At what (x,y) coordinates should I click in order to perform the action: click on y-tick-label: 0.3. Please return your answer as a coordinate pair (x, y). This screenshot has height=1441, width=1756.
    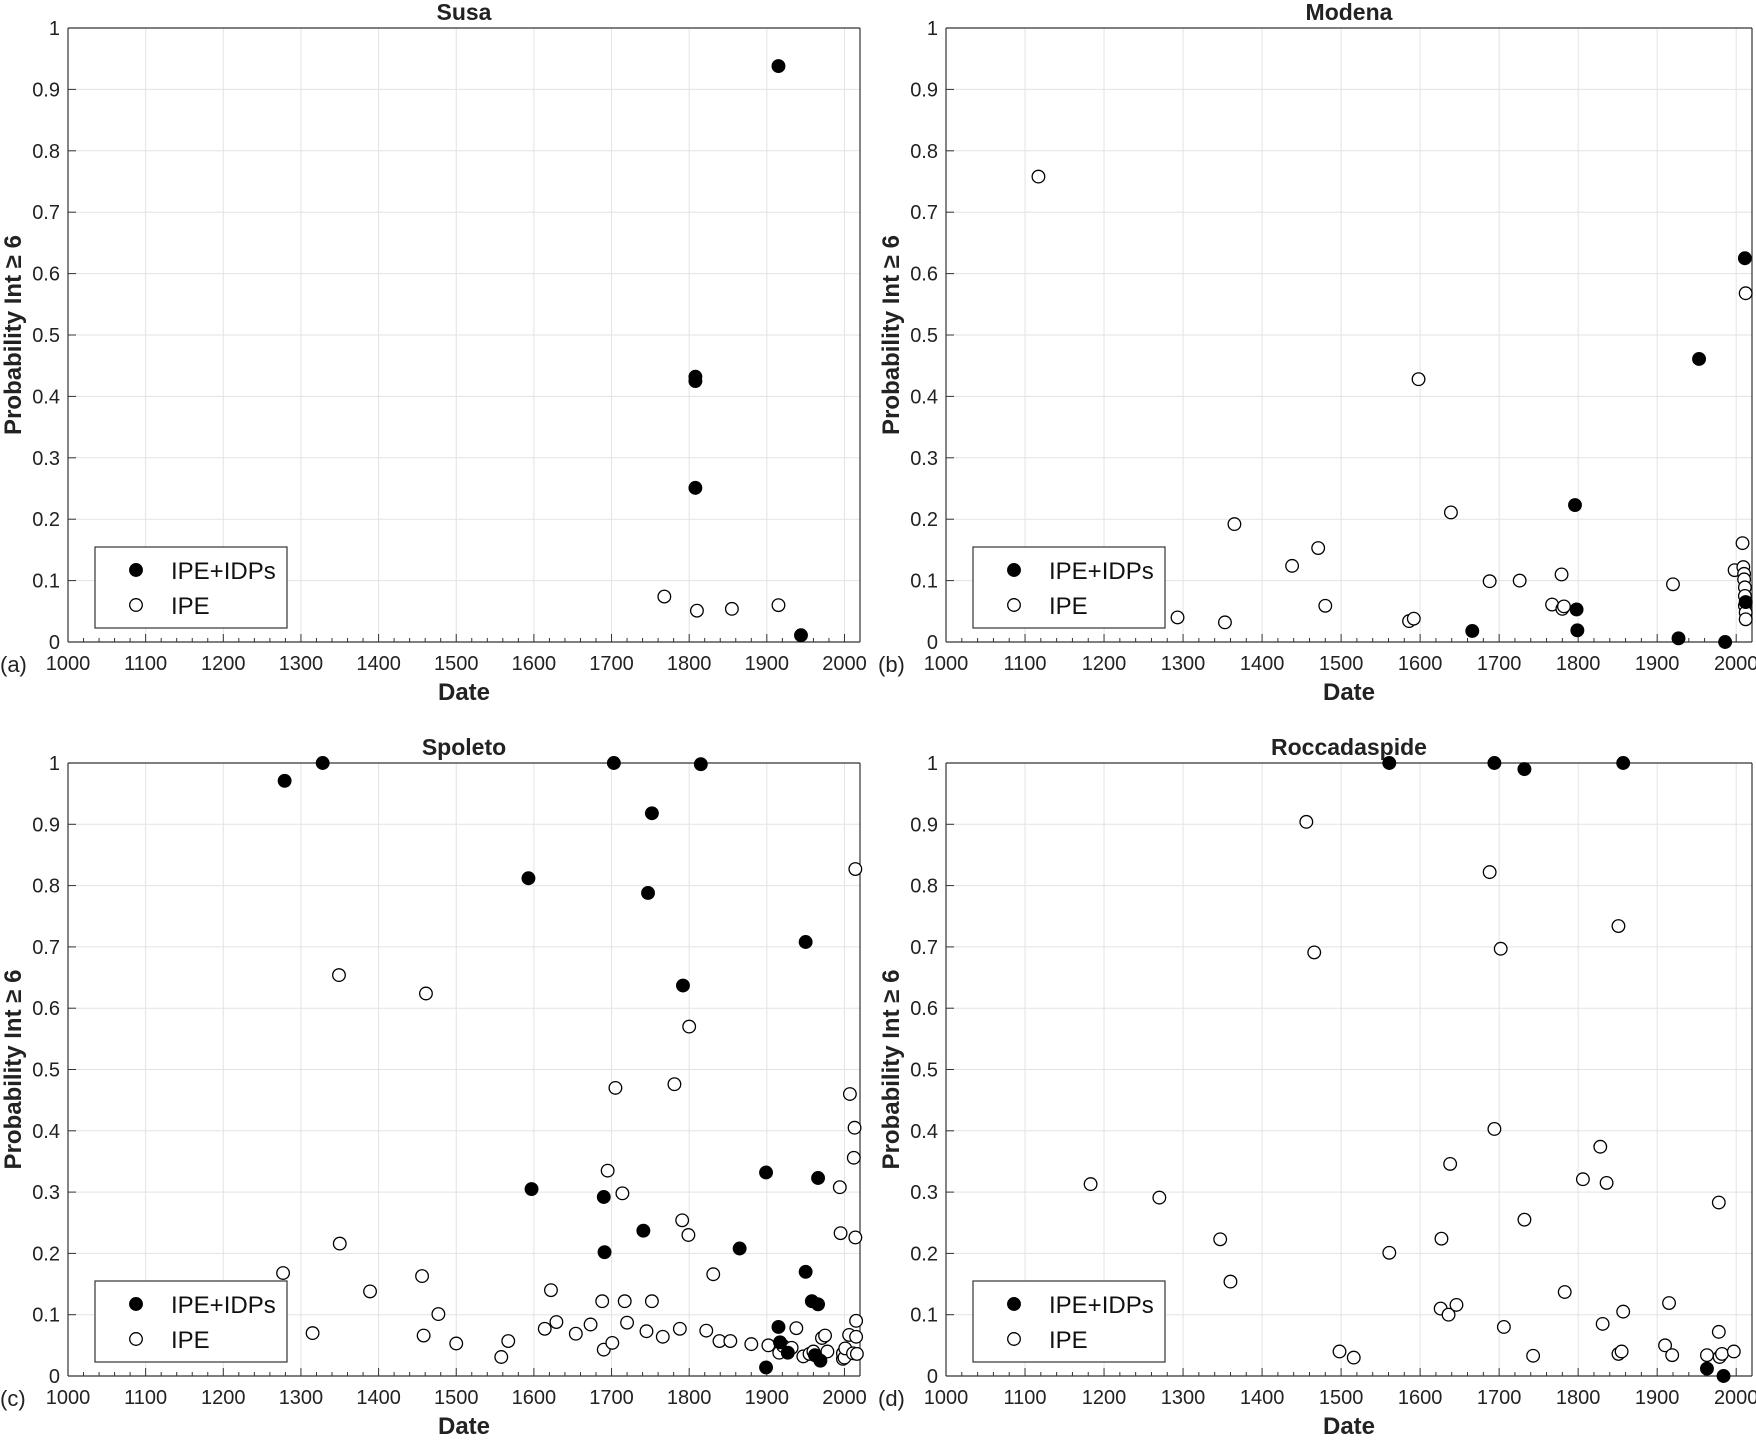
    Looking at the image, I should click on (46, 459).